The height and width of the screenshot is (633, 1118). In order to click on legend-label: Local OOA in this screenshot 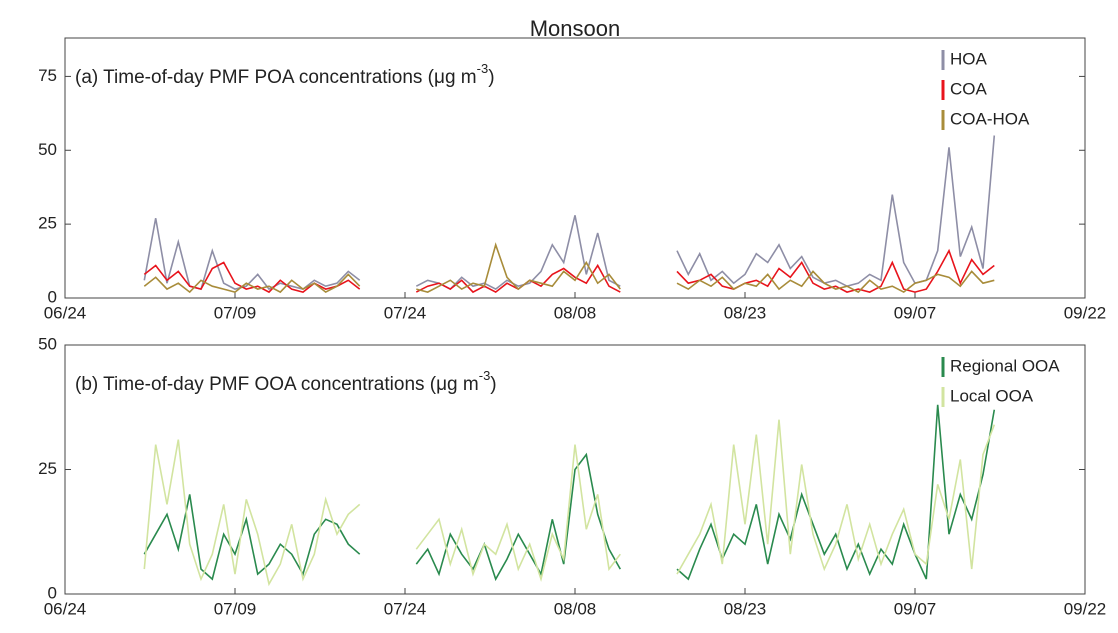, I will do `click(992, 395)`.